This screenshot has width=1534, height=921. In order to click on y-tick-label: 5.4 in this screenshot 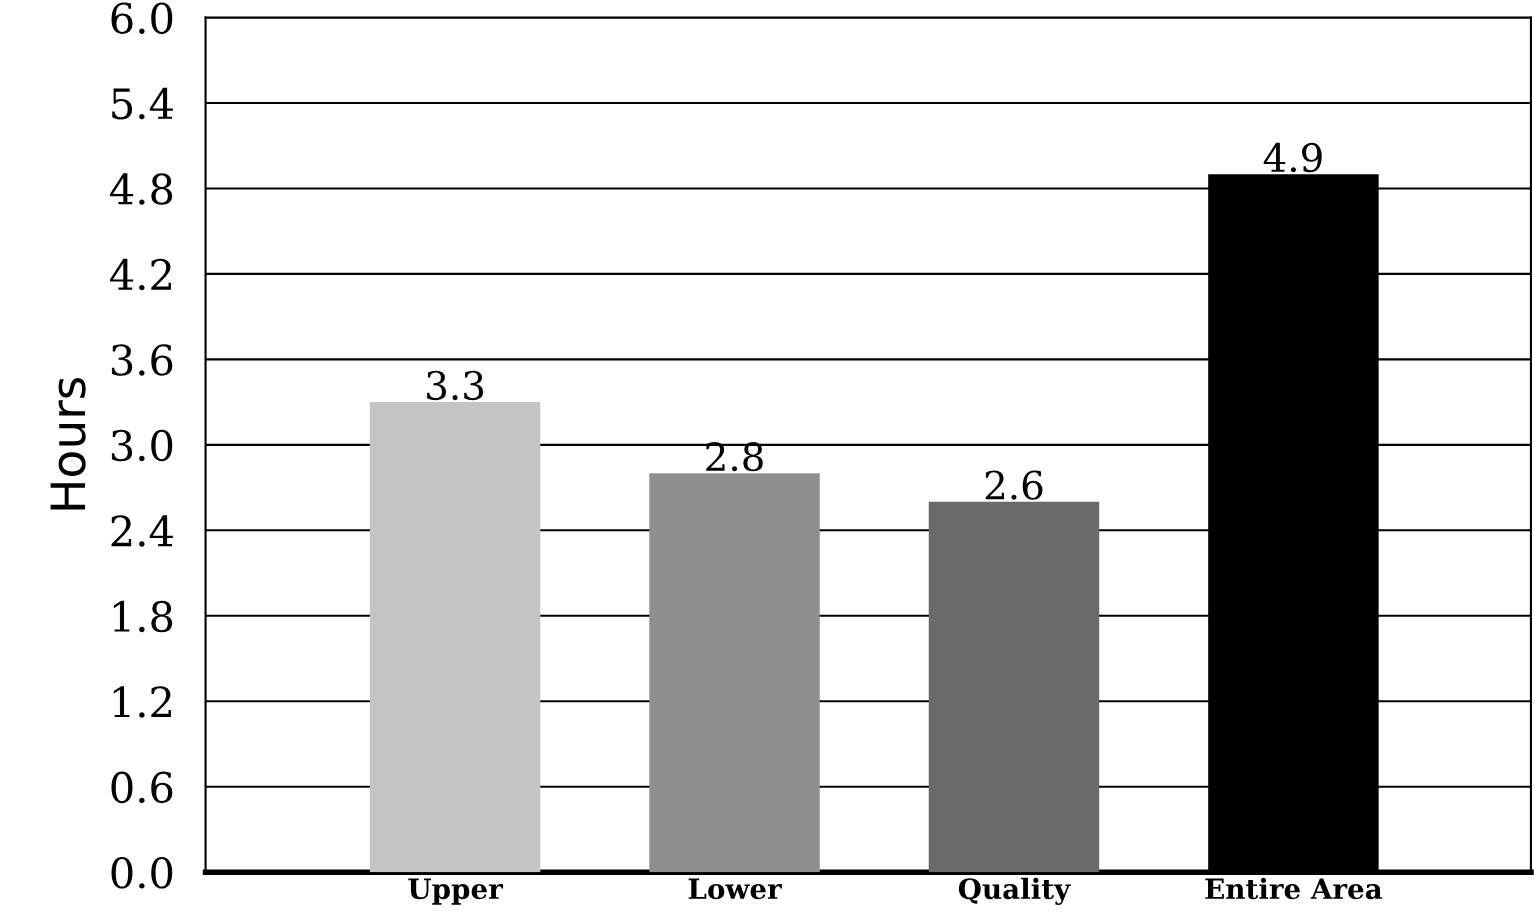, I will do `click(142, 103)`.